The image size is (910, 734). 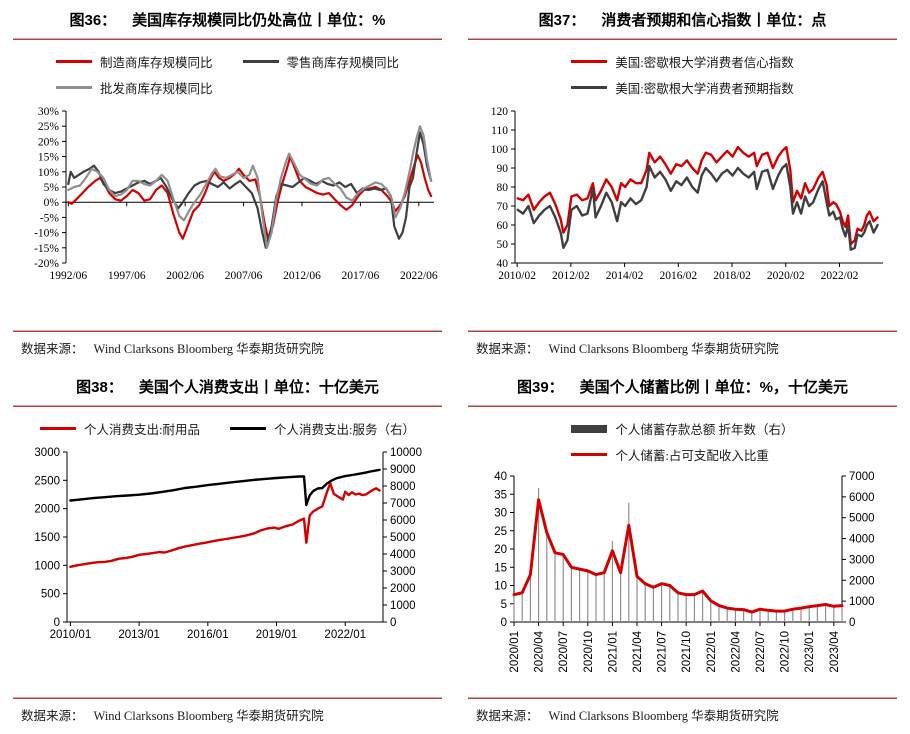 I want to click on svg-text: 2012/02, so click(x=571, y=276).